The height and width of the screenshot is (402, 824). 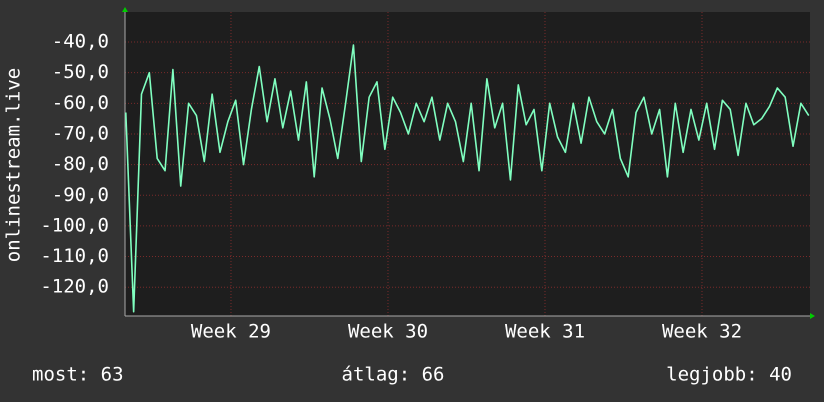 What do you see at coordinates (393, 375) in the screenshot?
I see `stat-average: átlag: 66` at bounding box center [393, 375].